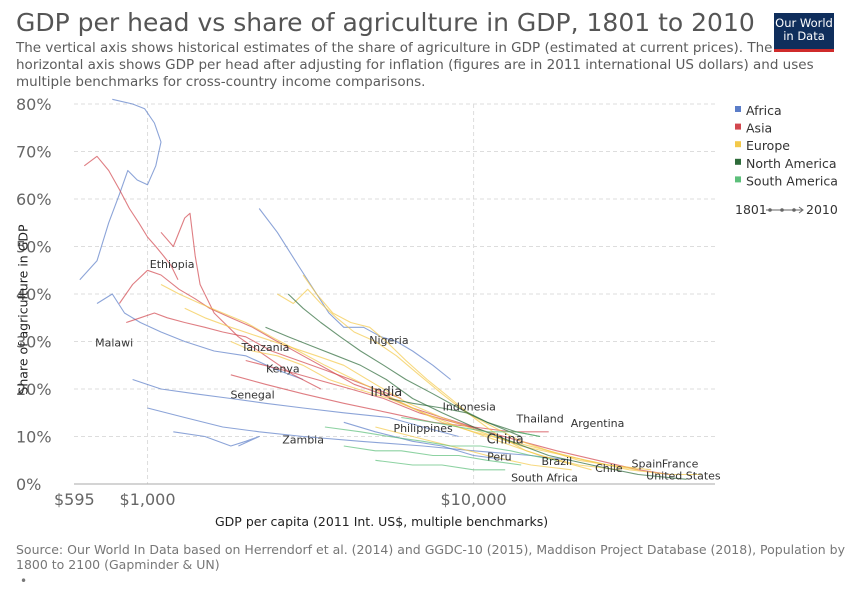 The image size is (850, 600). I want to click on legend-label: South America, so click(792, 180).